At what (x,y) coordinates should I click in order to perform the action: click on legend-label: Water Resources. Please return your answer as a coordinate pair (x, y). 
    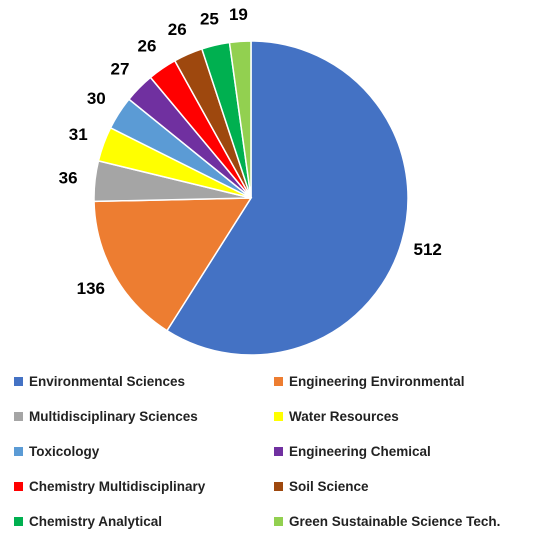
    Looking at the image, I should click on (344, 416).